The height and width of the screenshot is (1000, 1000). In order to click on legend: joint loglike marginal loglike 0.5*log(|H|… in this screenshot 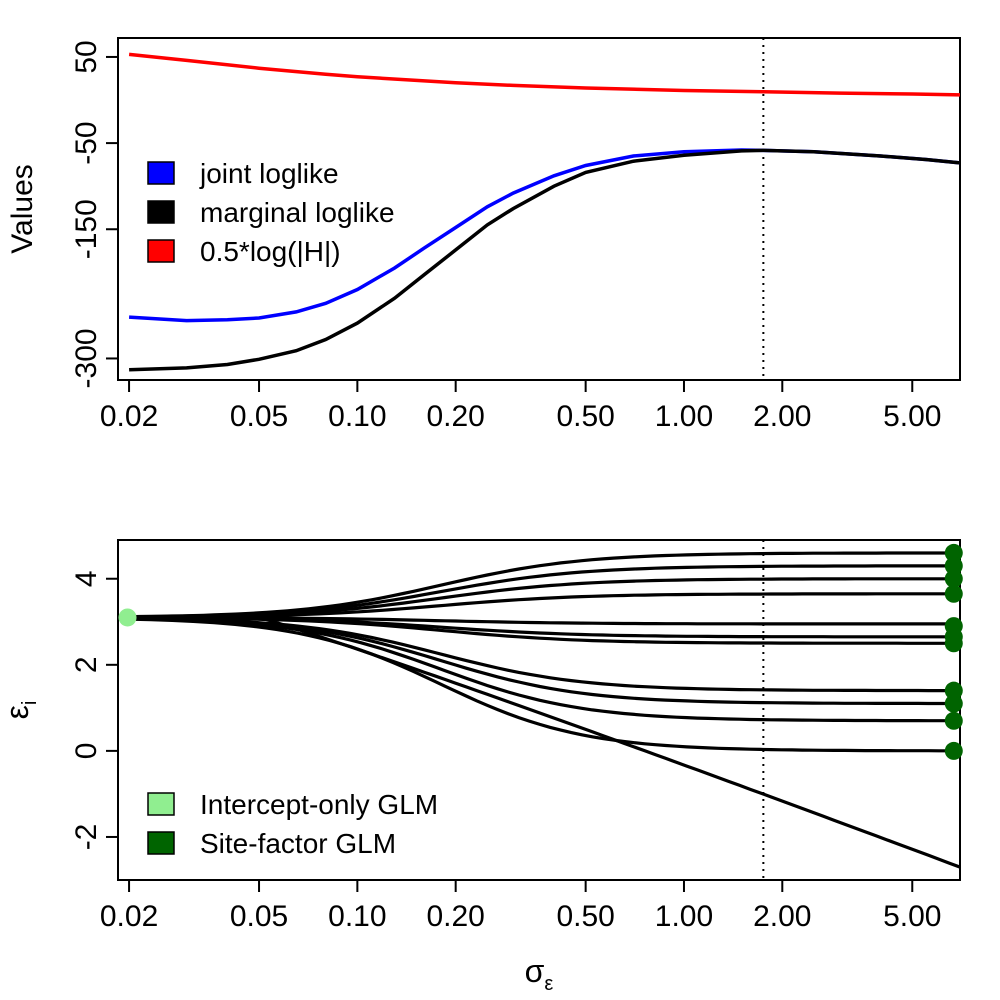, I will do `click(271, 212)`.